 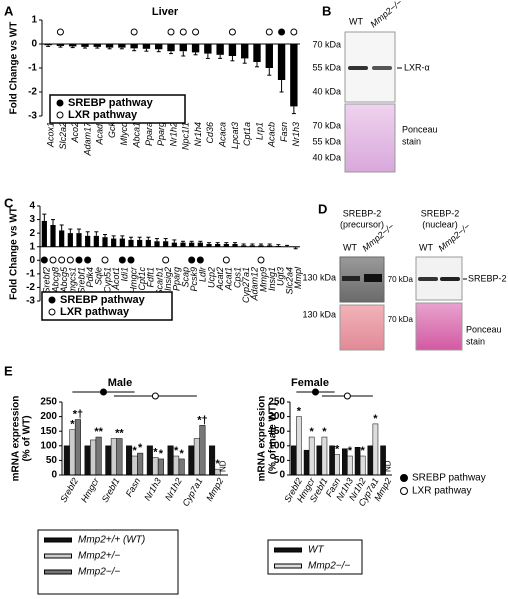 I want to click on x-tick-label: Lpcat3, so click(x=235, y=135).